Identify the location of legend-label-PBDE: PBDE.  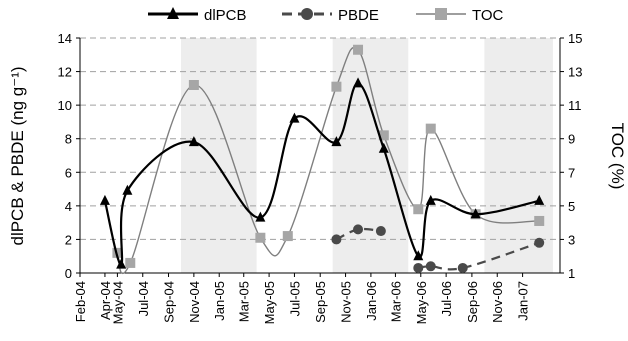
(358, 15).